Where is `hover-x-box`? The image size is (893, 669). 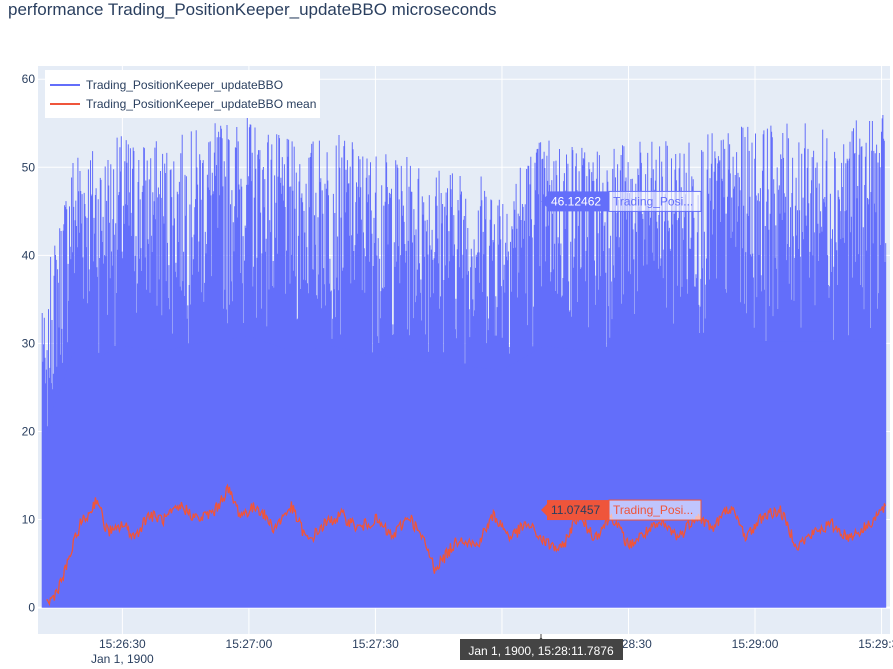
hover-x-box is located at coordinates (541, 649).